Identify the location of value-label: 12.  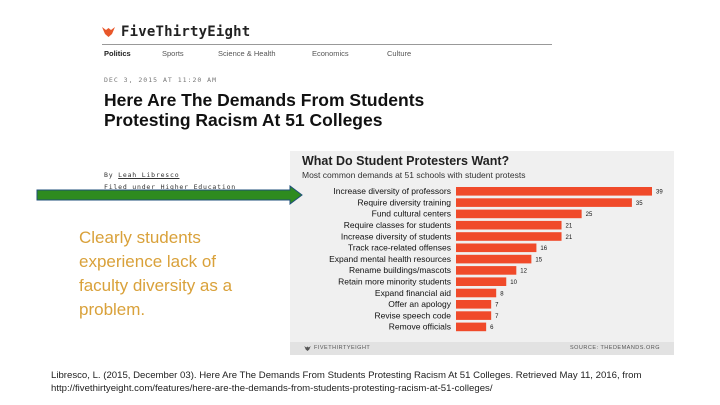
(523, 272).